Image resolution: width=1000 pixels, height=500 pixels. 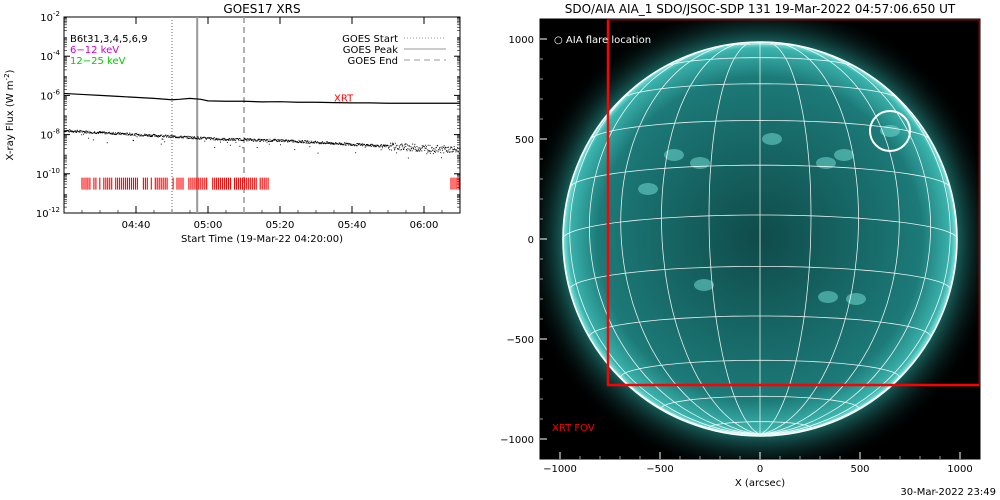 What do you see at coordinates (531, 240) in the screenshot?
I see `aia-y-tick-label-2: 0` at bounding box center [531, 240].